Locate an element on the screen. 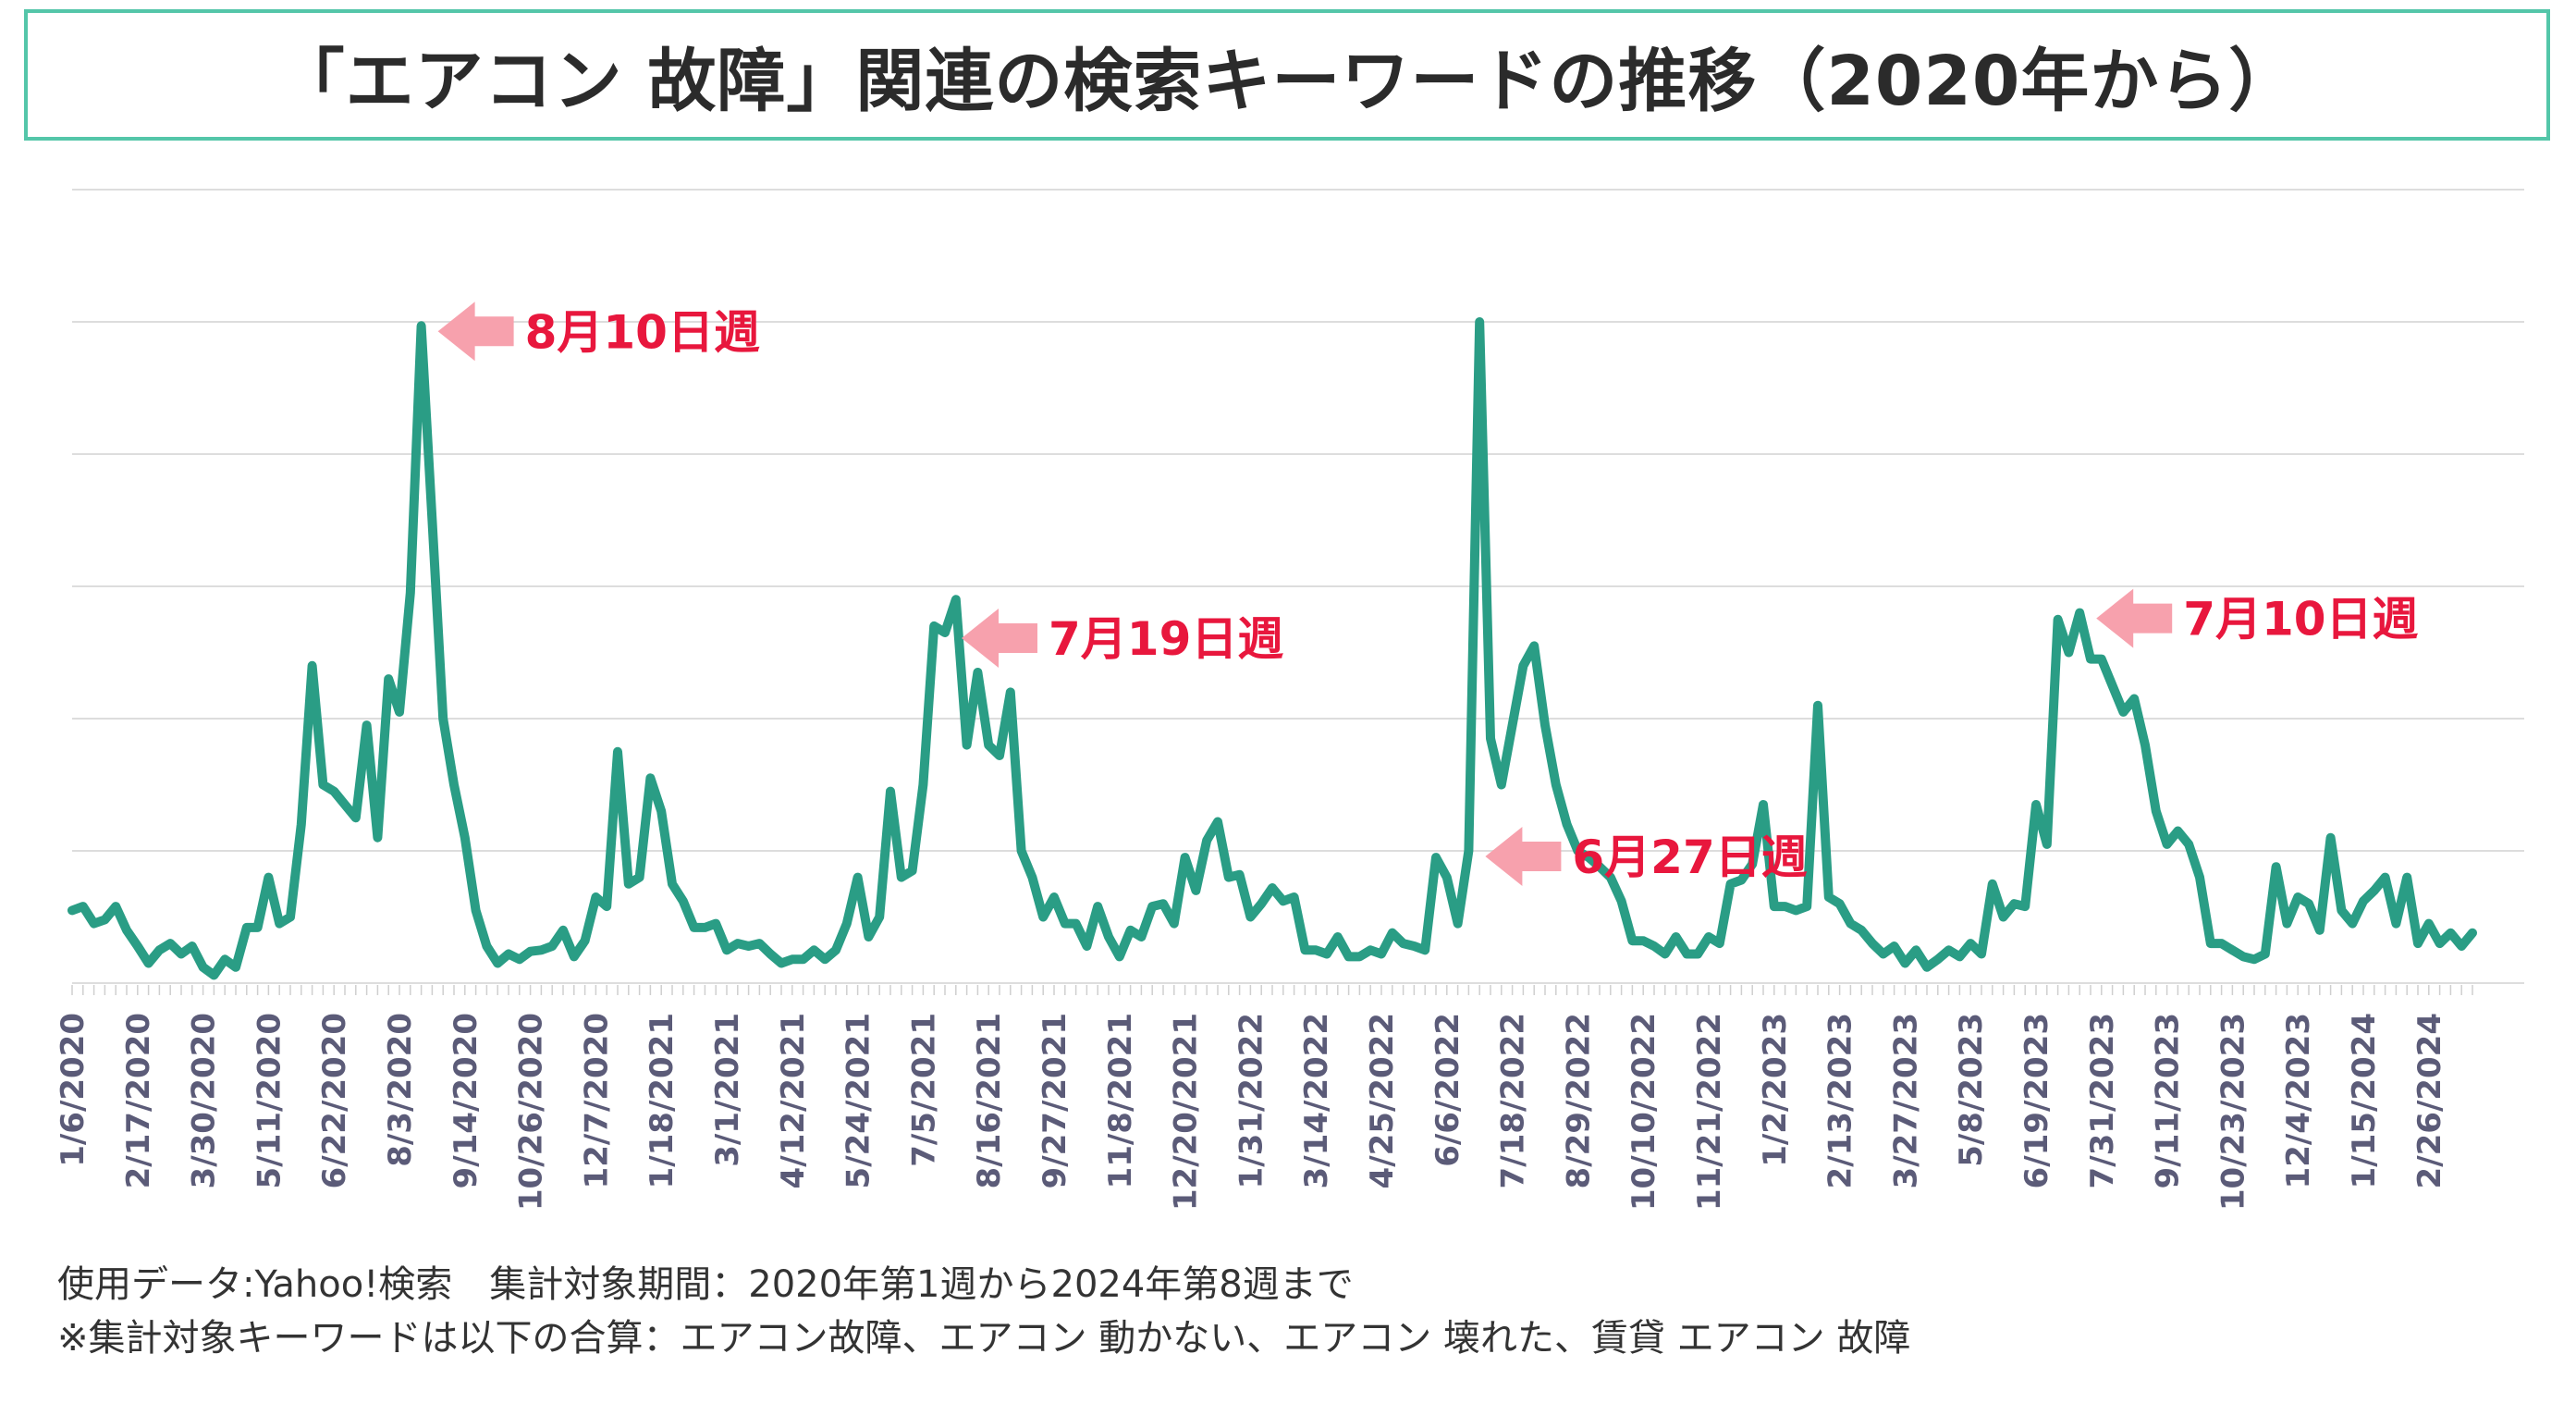 This screenshot has height=1403, width=2576. x-tick-label: 10/23/2023 is located at coordinates (2232, 1112).